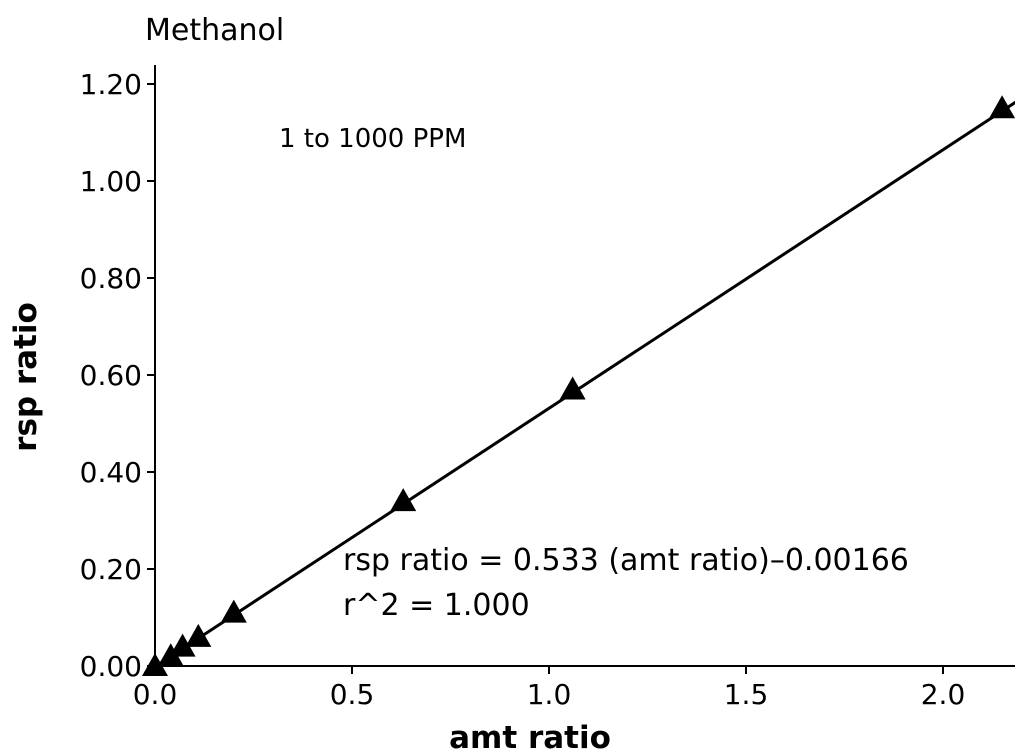 Image resolution: width=1015 pixels, height=754 pixels. What do you see at coordinates (372, 139) in the screenshot?
I see `concentration-range-label: 1 to 1000 PPM` at bounding box center [372, 139].